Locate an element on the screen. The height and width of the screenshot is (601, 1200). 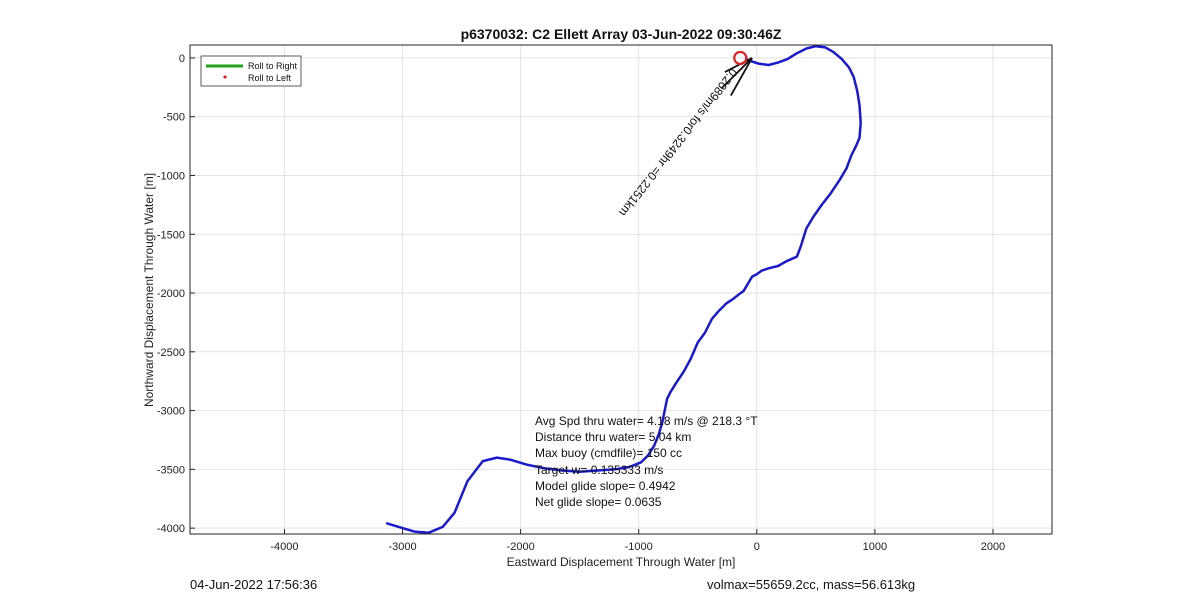
y-tick-label: -2500 is located at coordinates (171, 353).